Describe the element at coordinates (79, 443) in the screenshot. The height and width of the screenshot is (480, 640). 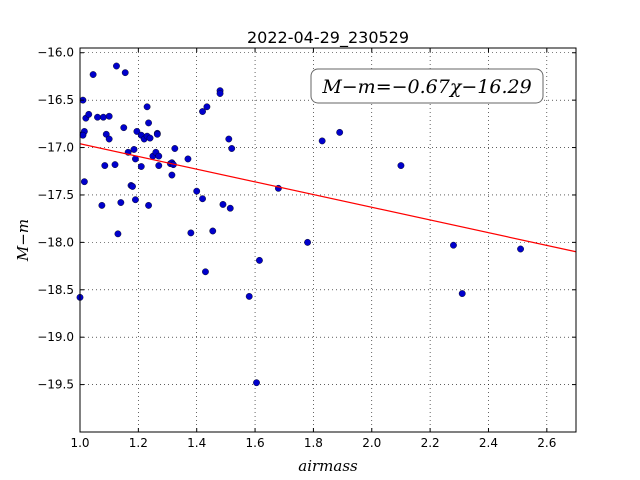
I see `x-tick-label: 1.0` at that location.